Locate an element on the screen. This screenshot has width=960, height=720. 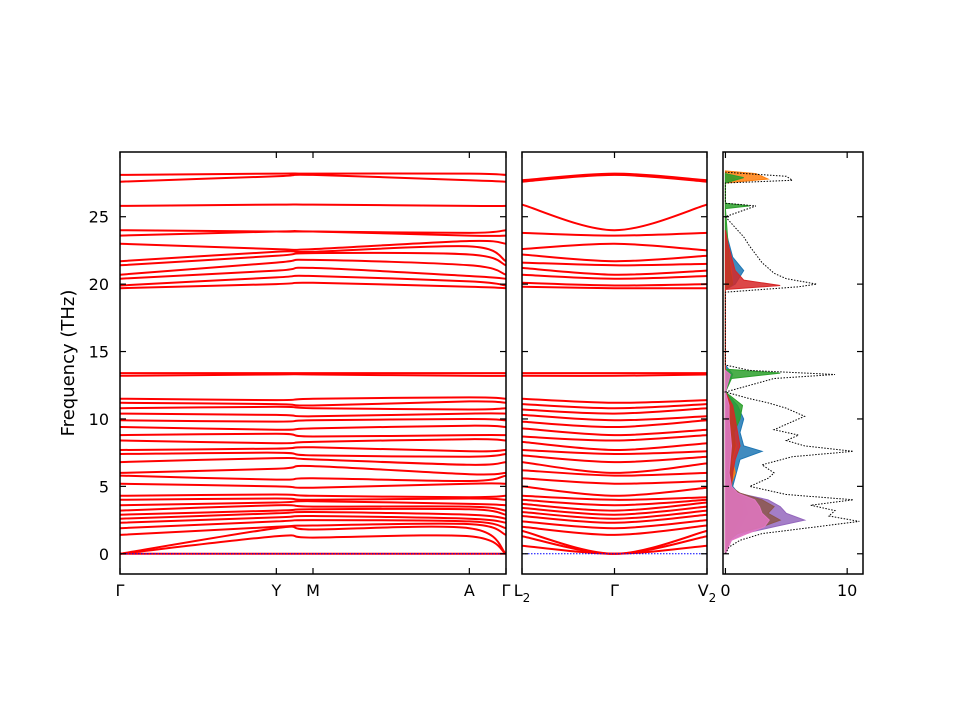
x-tick-label: V2 is located at coordinates (707, 593).